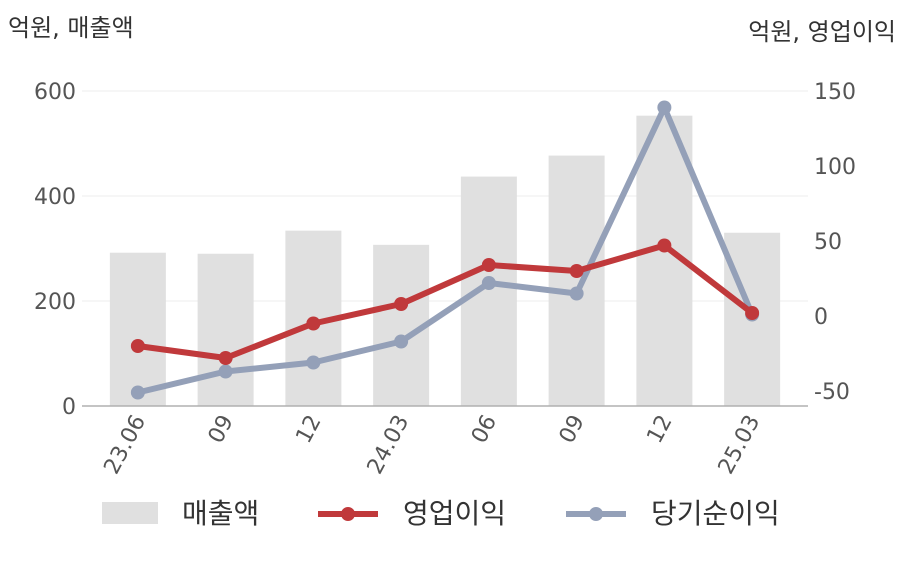 This screenshot has width=908, height=580. What do you see at coordinates (484, 429) in the screenshot?
I see `x-tick-label: 06` at bounding box center [484, 429].